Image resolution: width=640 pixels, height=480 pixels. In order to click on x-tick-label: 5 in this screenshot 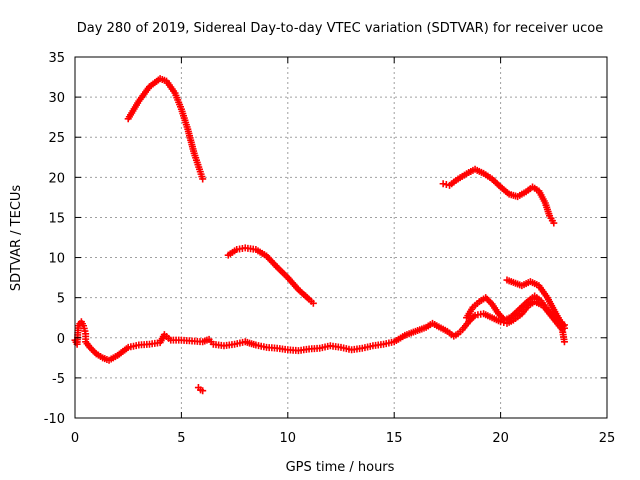, I will do `click(181, 438)`.